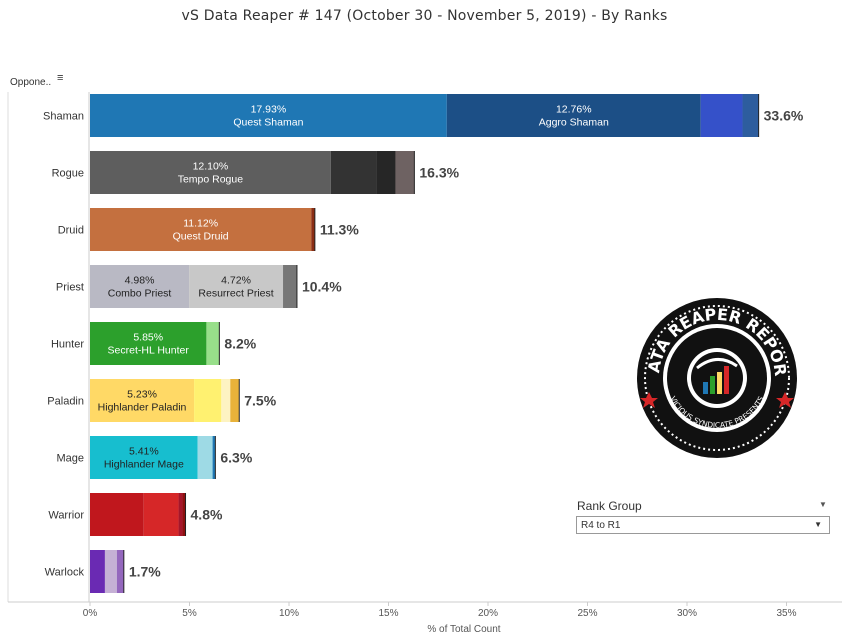 The width and height of the screenshot is (849, 641). What do you see at coordinates (703, 525) in the screenshot?
I see `rank-group-select: R4 to R1 ▼` at bounding box center [703, 525].